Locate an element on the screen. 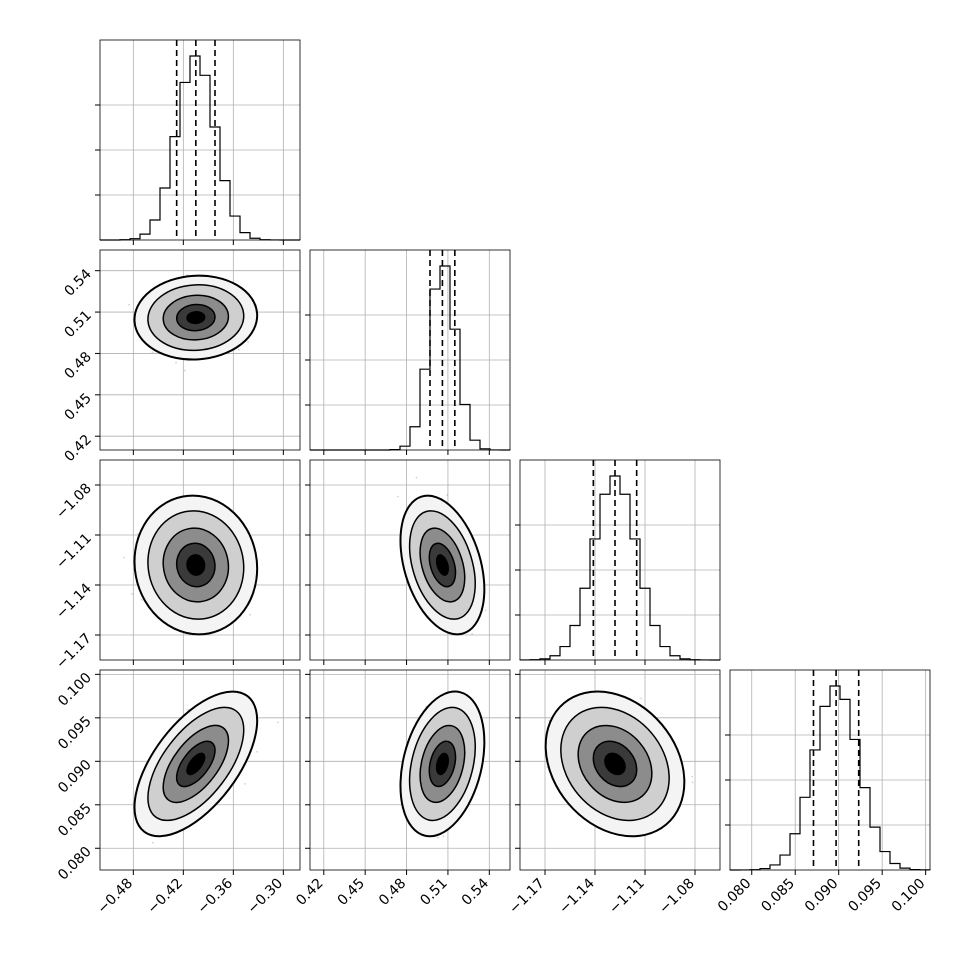 The image size is (970, 970). xtick-label-1-3: 0.51 is located at coordinates (433, 892).